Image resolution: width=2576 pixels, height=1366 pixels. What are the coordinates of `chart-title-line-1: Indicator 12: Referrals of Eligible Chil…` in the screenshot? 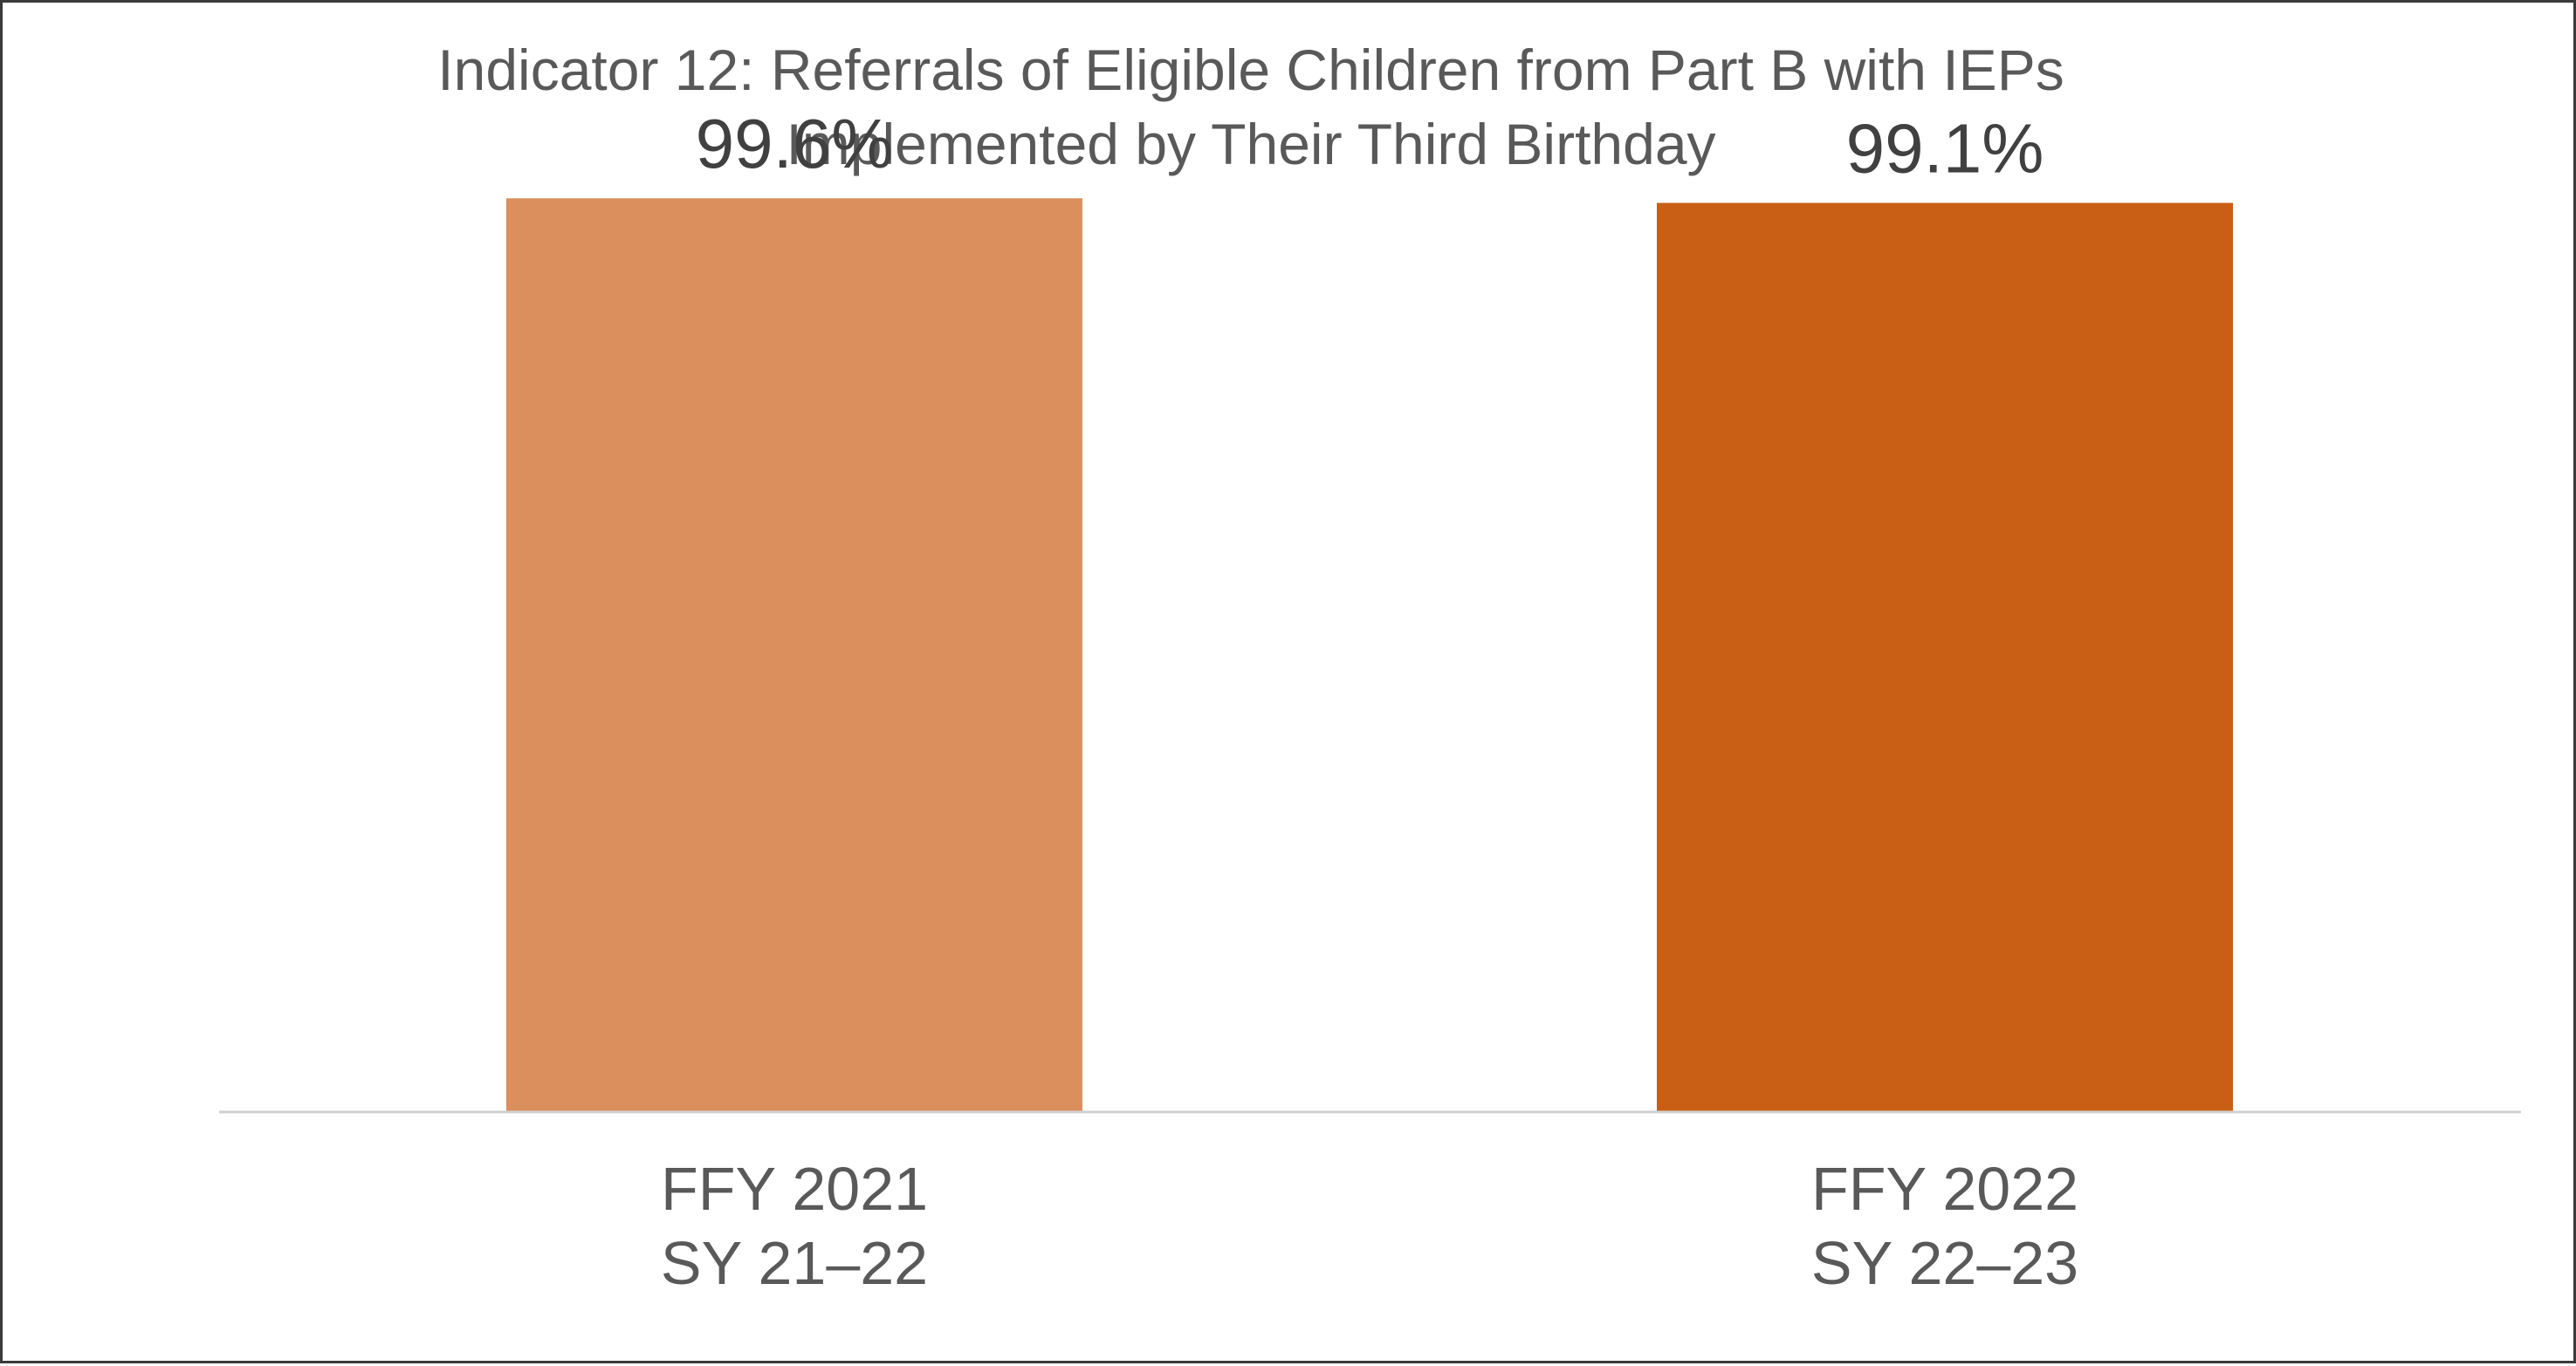 It's located at (1250, 70).